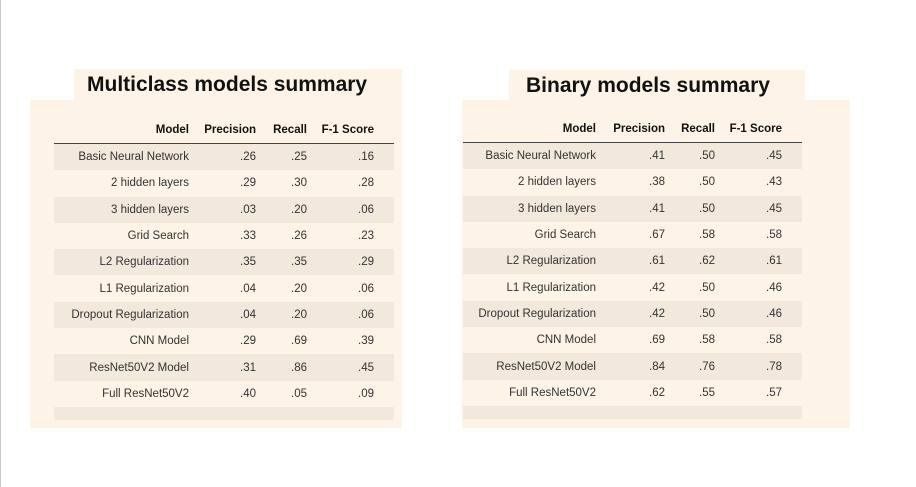 The width and height of the screenshot is (916, 487). What do you see at coordinates (636, 156) in the screenshot?
I see `cell-precision: .41` at bounding box center [636, 156].